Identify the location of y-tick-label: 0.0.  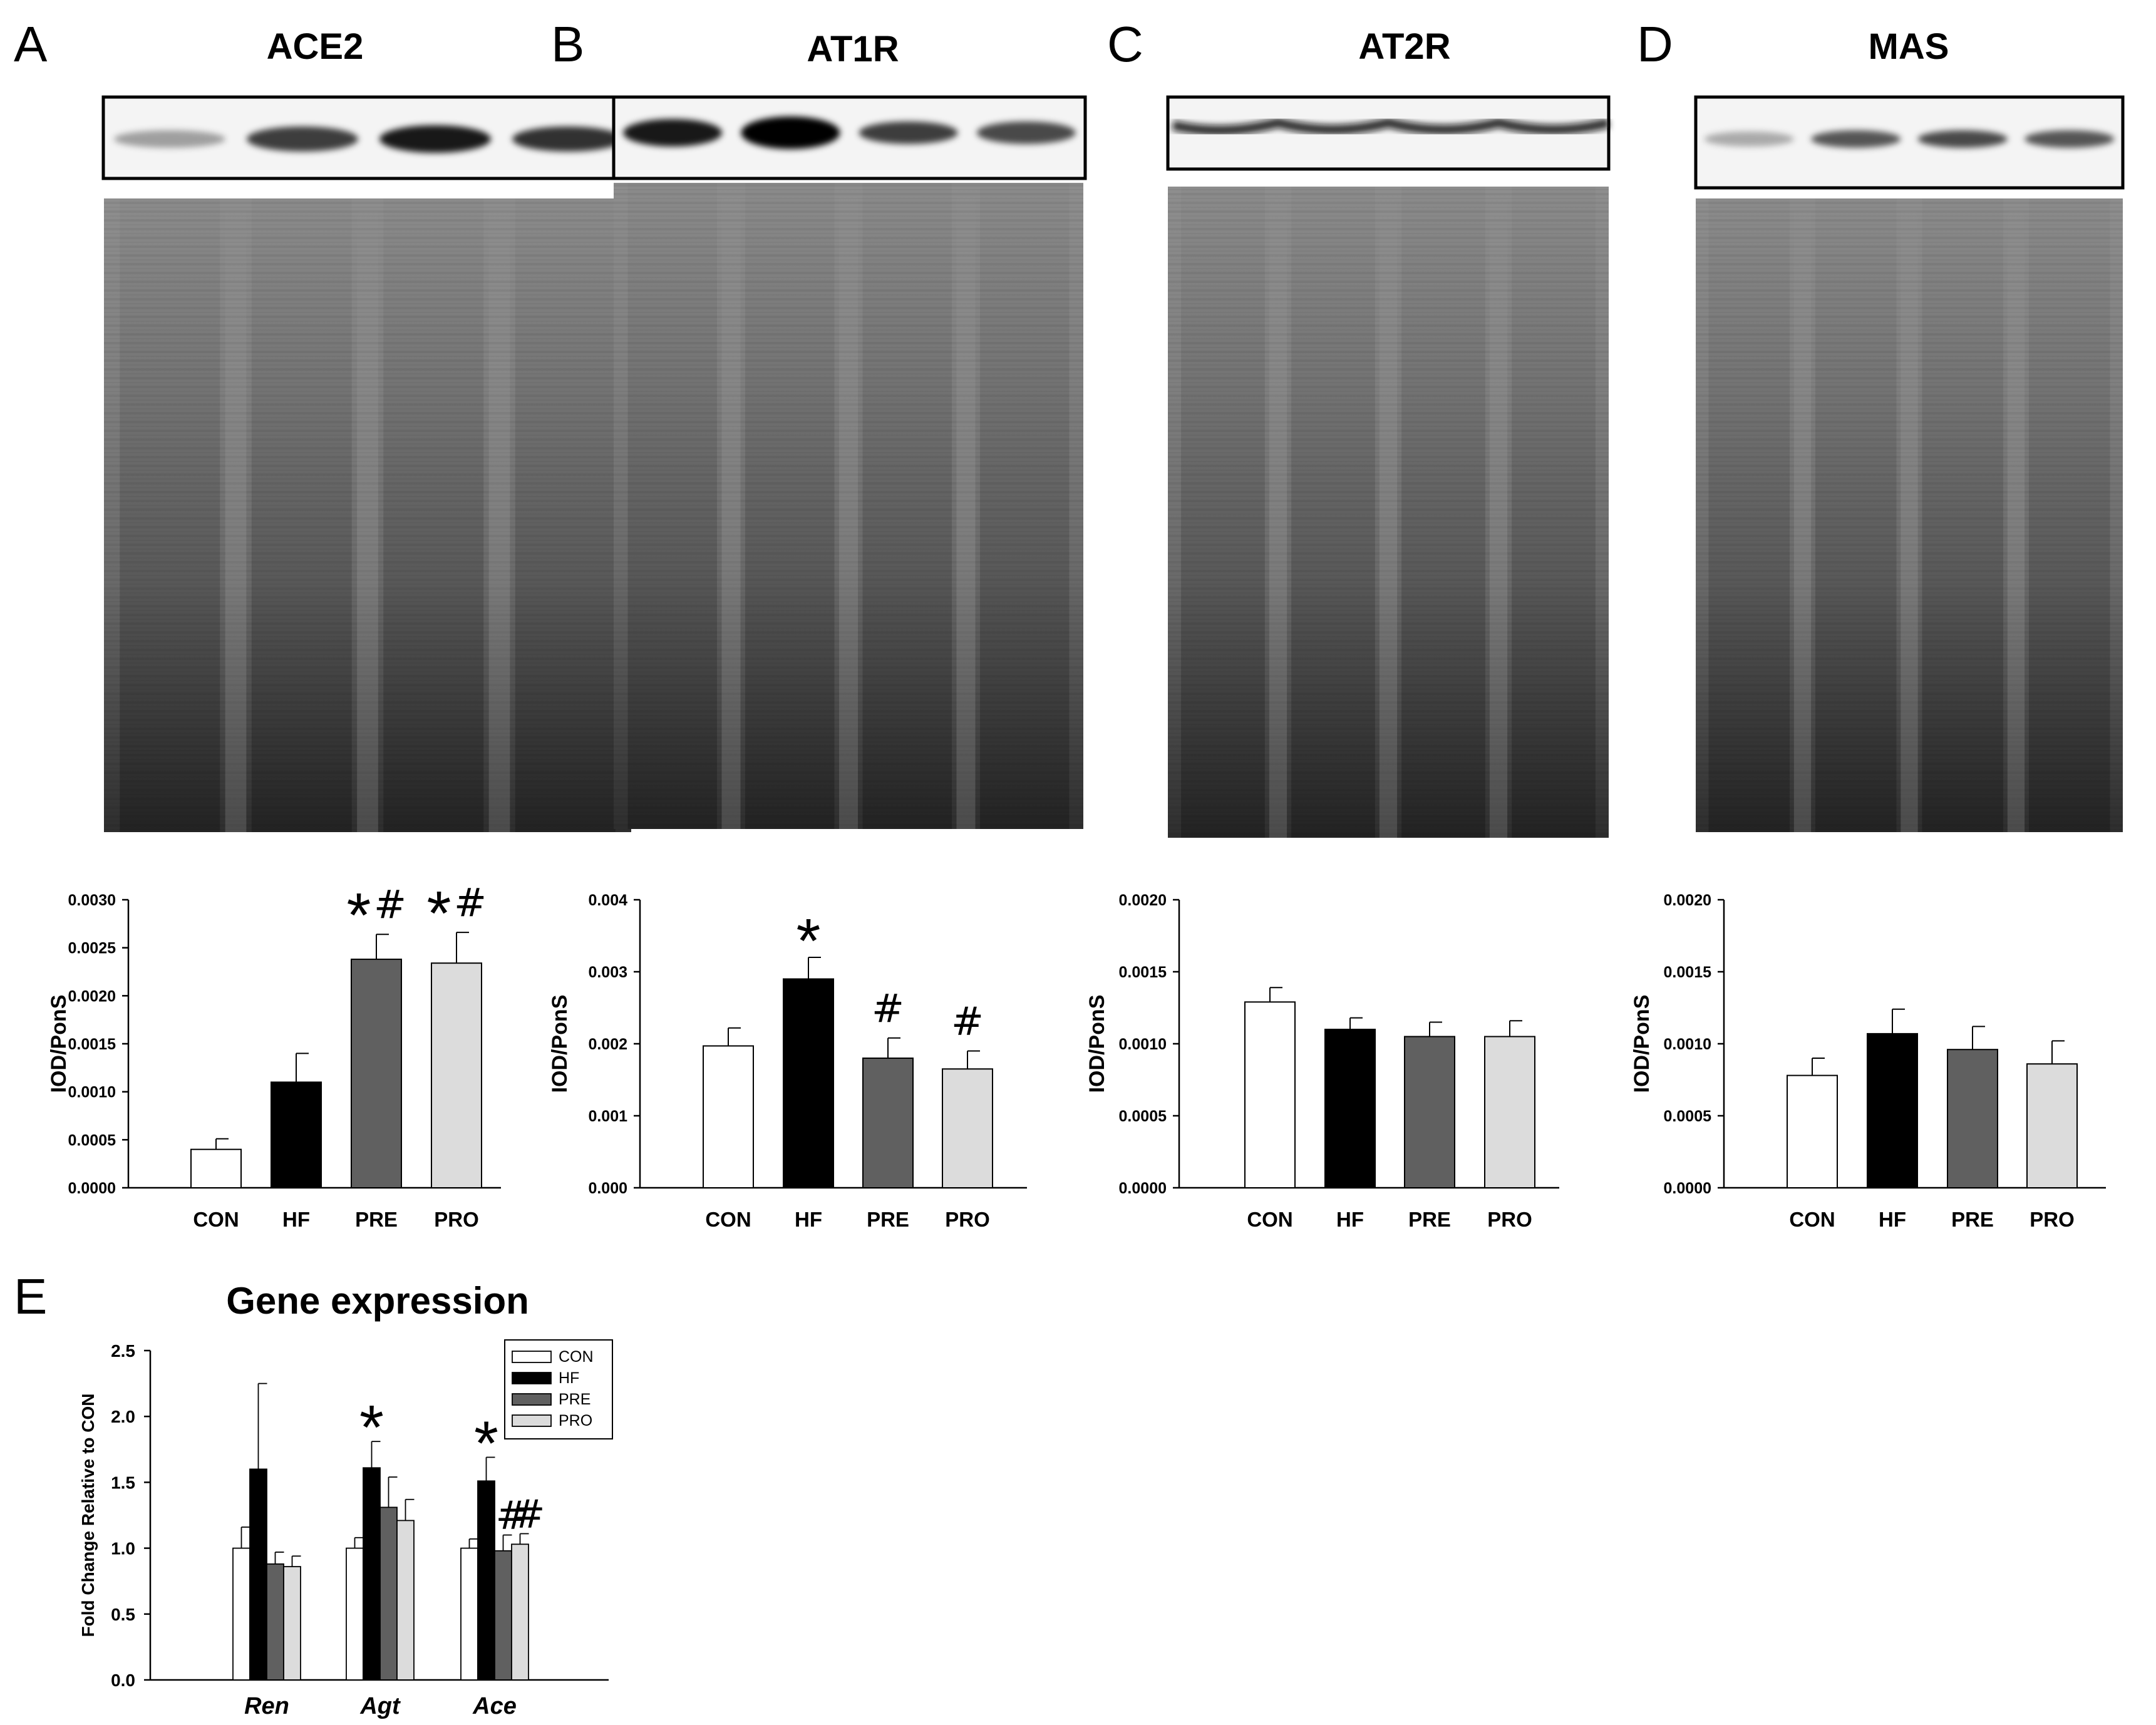
(123, 1681).